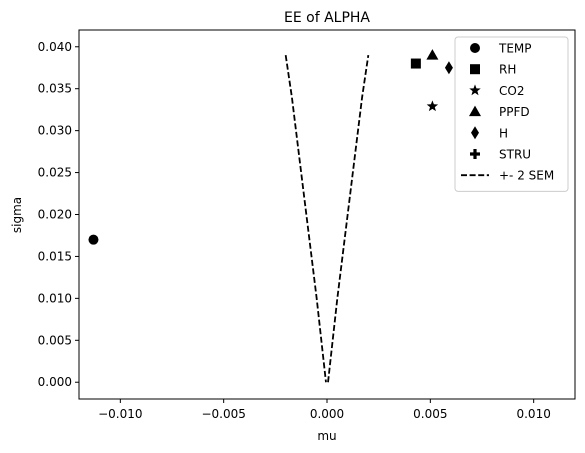 The width and height of the screenshot is (585, 453). Describe the element at coordinates (503, 133) in the screenshot. I see `legend-label-h: H` at that location.